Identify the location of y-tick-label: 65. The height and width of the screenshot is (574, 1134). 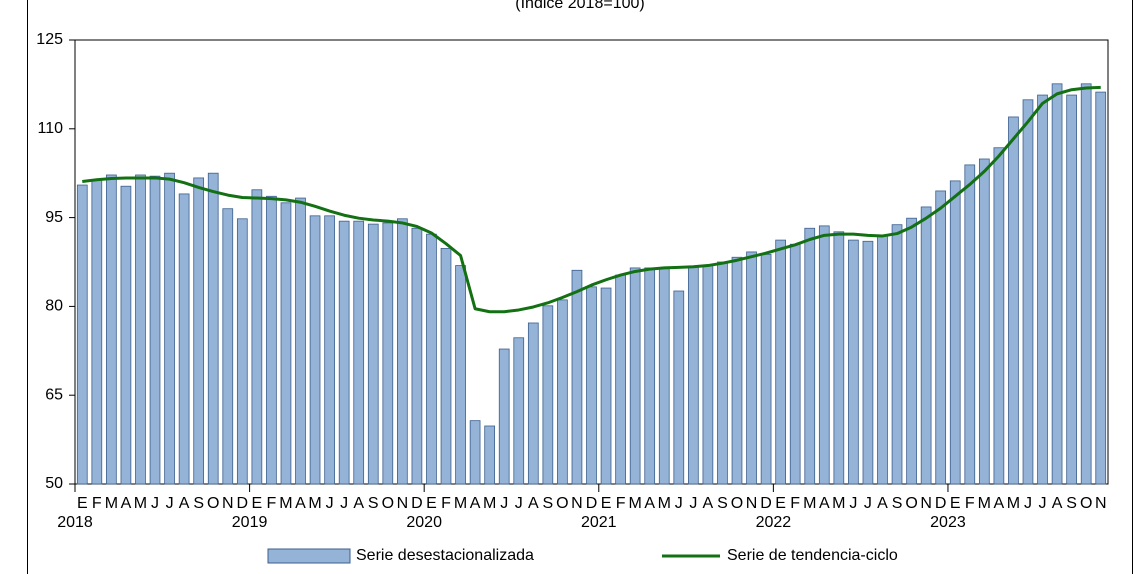
(54, 394).